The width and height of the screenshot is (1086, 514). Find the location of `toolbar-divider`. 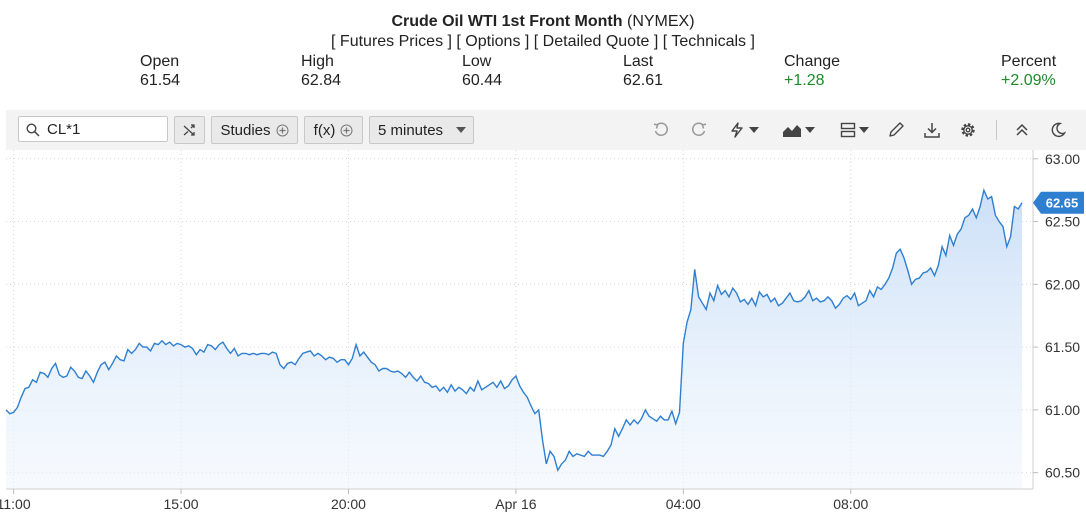

toolbar-divider is located at coordinates (996, 130).